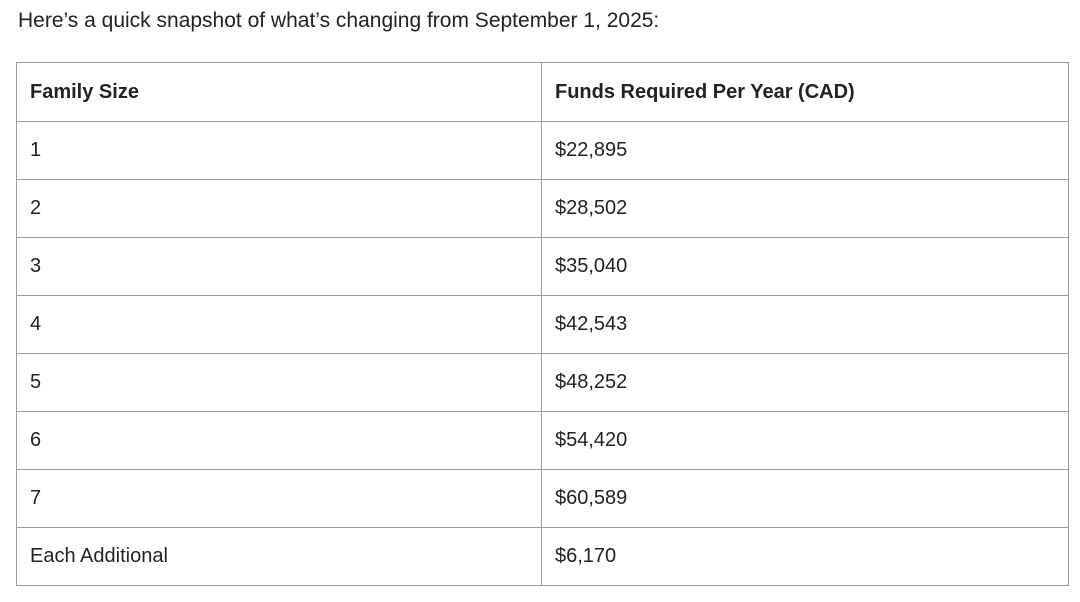 This screenshot has width=1080, height=602. Describe the element at coordinates (805, 266) in the screenshot. I see `funds-cell: $35,040` at that location.